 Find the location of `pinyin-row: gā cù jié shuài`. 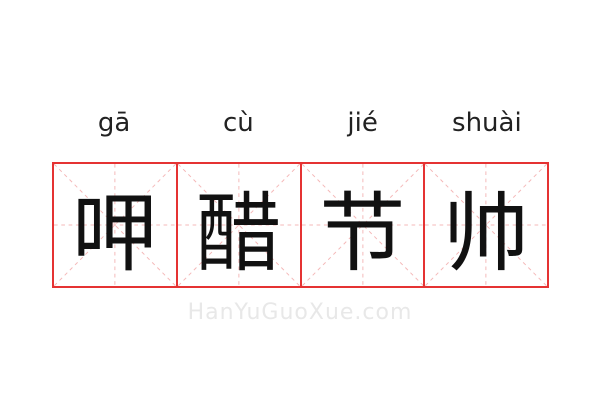

pinyin-row: gā cù jié shuài is located at coordinates (300, 123).